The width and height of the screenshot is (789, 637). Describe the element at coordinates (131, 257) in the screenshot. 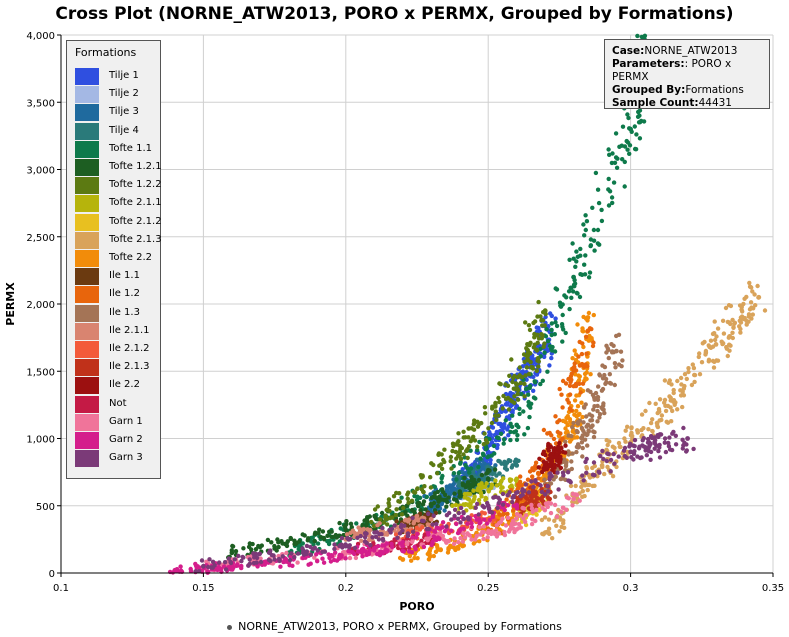

I see `legend-label: Tofte 2.2` at that location.